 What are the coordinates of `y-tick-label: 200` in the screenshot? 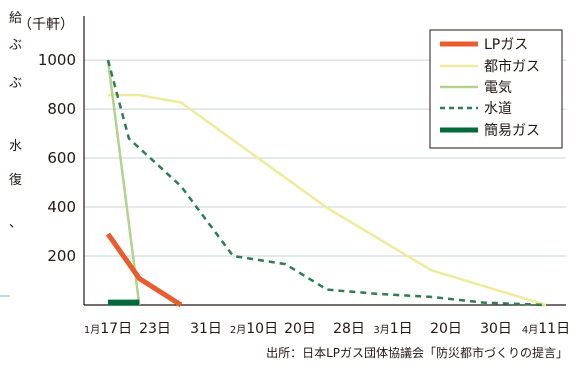 It's located at (61, 256).